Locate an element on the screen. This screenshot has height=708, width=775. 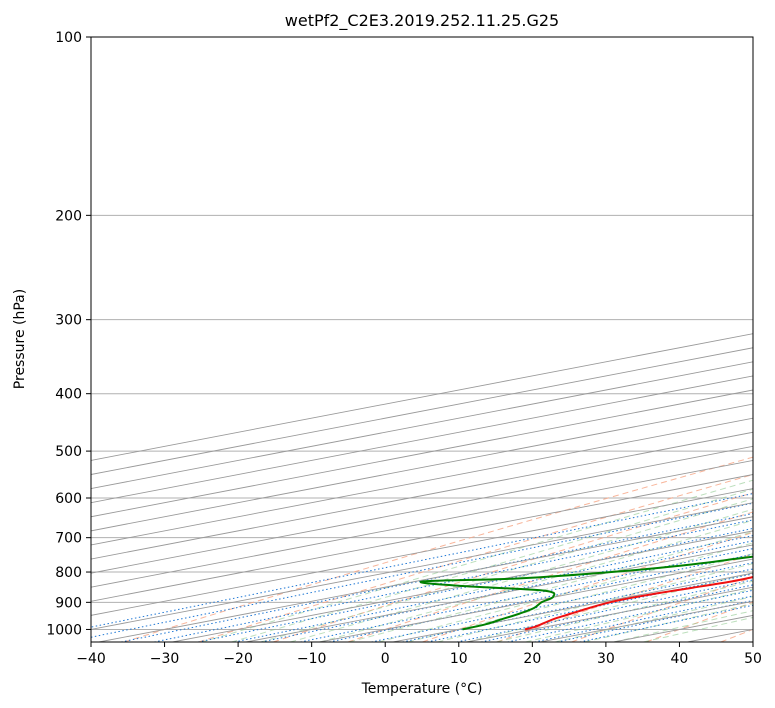
y-axis-label: Pressure (hPa) is located at coordinates (20, 339).